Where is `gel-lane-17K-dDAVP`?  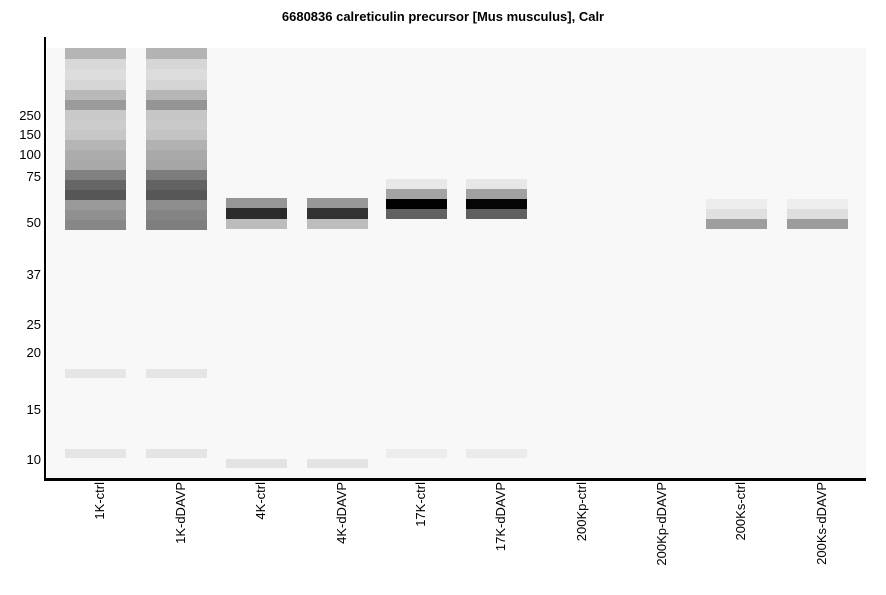 gel-lane-17K-dDAVP is located at coordinates (496, 263).